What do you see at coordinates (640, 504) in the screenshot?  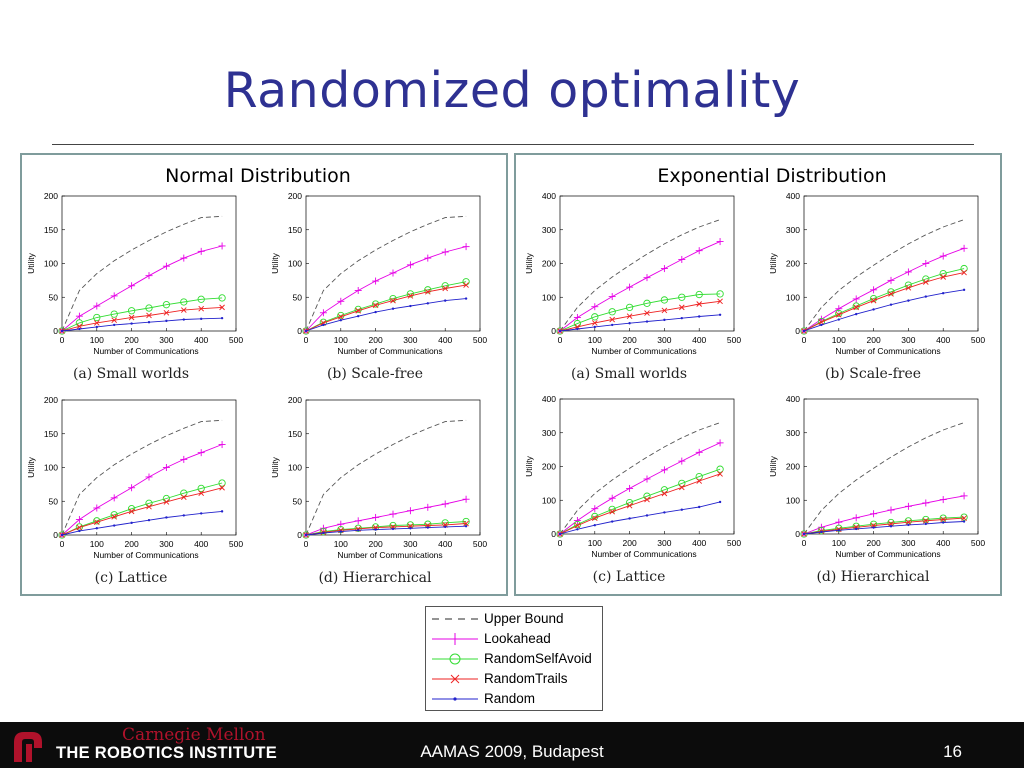 I see `series-randomtrails` at bounding box center [640, 504].